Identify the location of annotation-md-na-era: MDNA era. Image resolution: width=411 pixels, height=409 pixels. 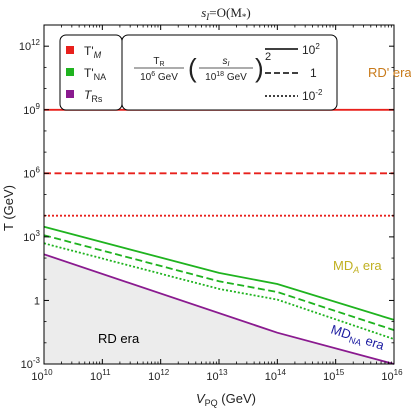
(357, 338).